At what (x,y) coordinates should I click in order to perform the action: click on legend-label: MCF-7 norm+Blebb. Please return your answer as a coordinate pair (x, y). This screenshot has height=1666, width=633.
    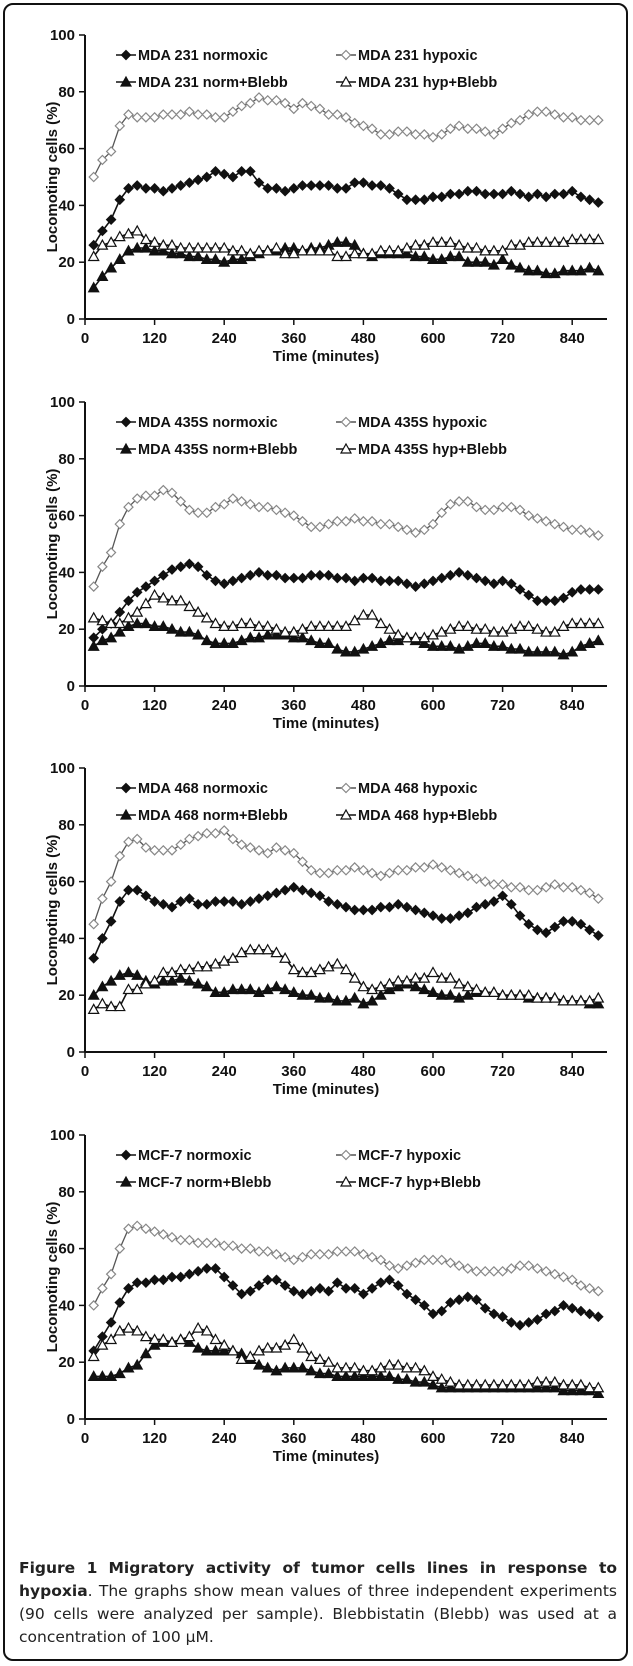
    Looking at the image, I should click on (204, 1183).